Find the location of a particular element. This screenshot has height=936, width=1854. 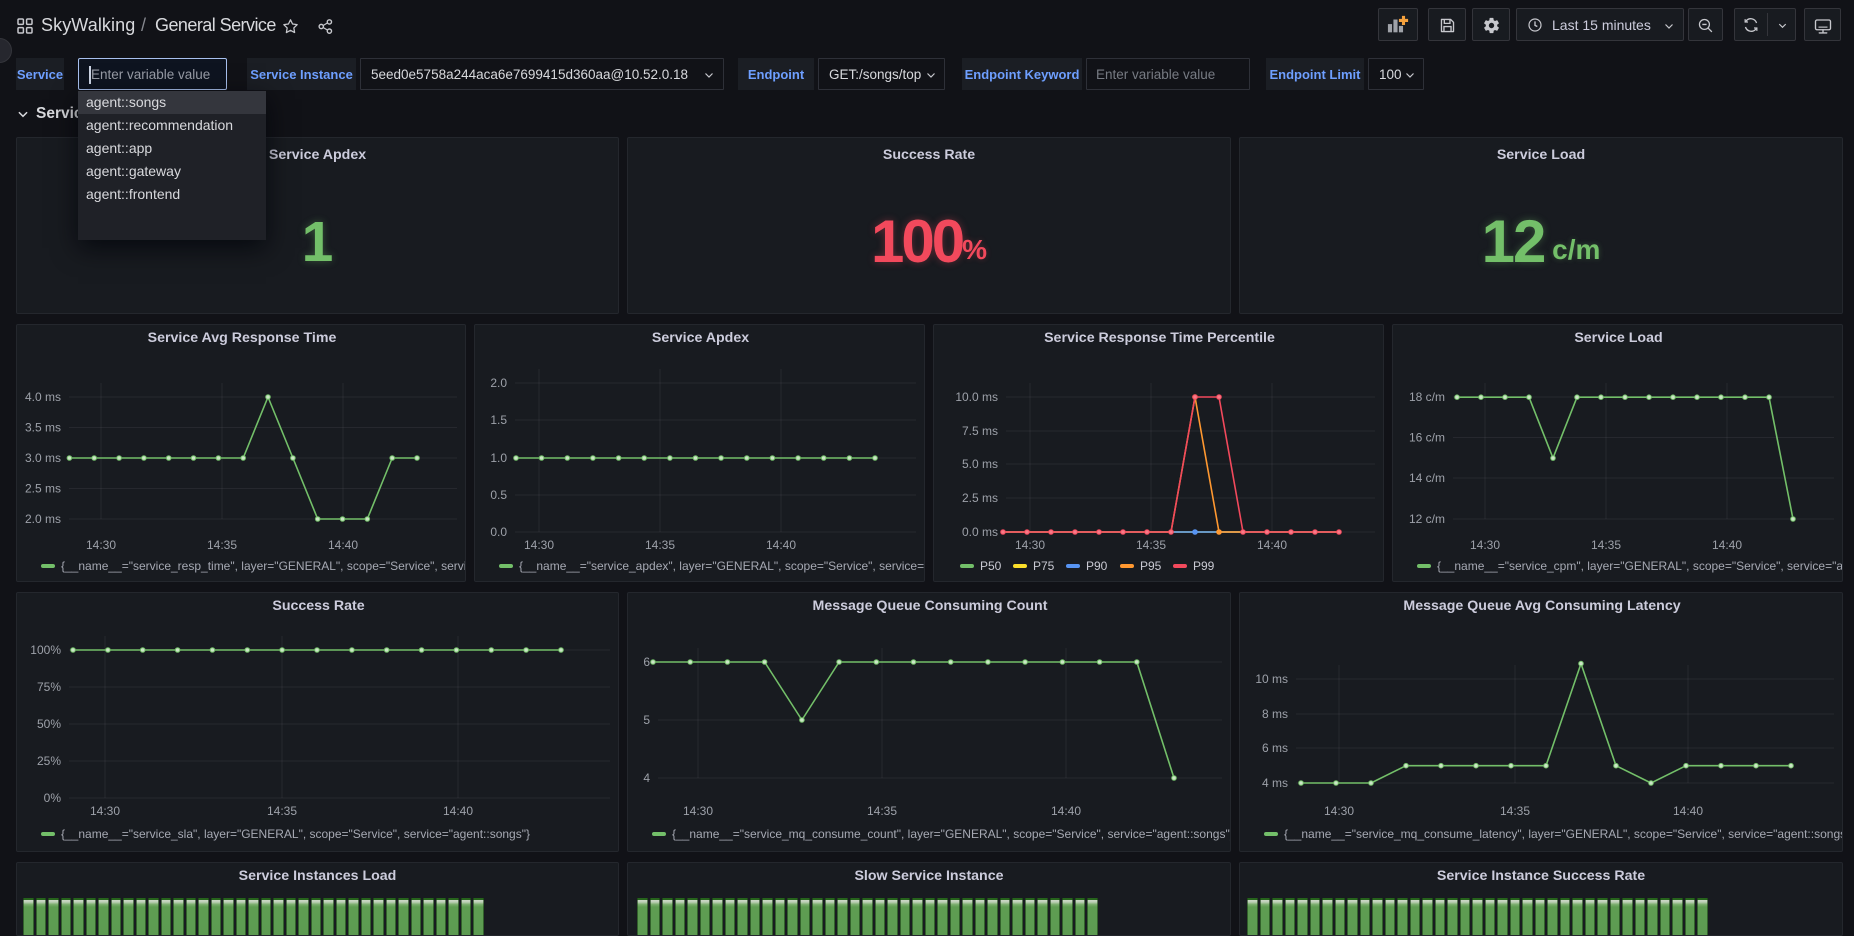

svg-text: 5.0 ms is located at coordinates (980, 464).